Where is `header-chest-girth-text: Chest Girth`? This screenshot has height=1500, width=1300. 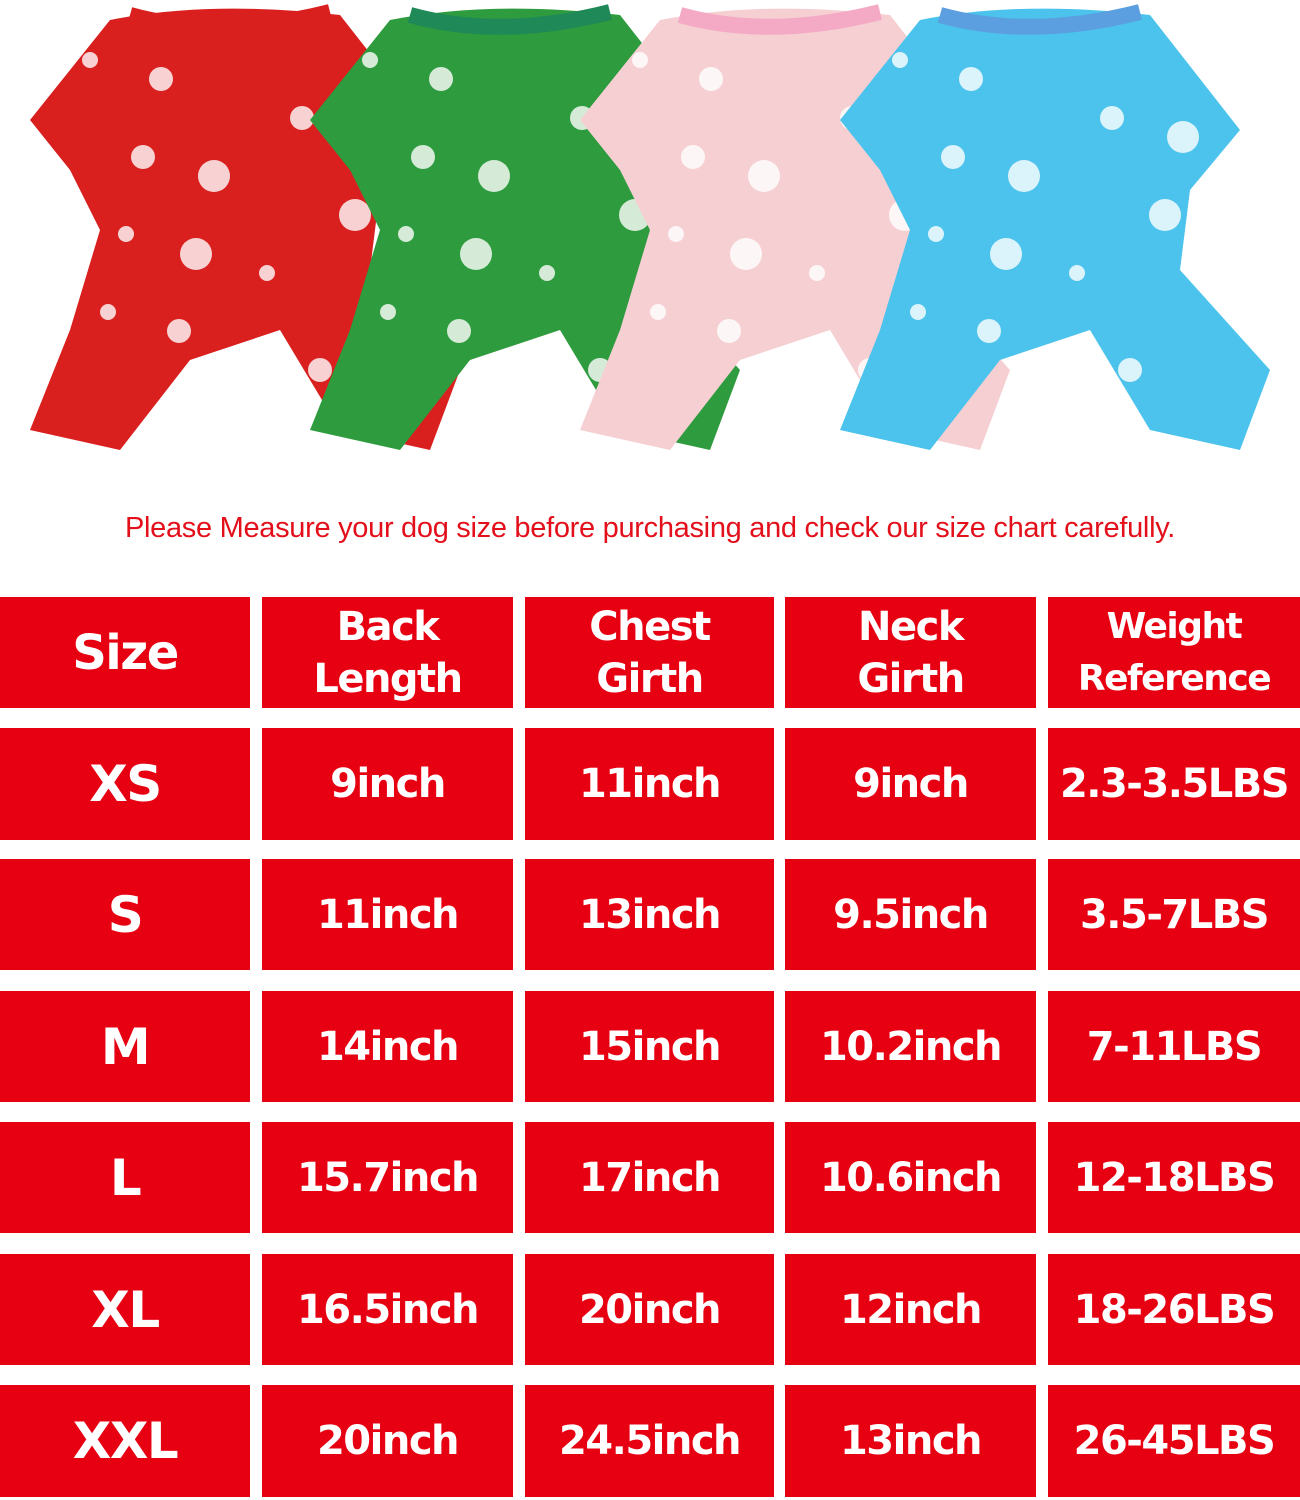 header-chest-girth-text: Chest Girth is located at coordinates (650, 652).